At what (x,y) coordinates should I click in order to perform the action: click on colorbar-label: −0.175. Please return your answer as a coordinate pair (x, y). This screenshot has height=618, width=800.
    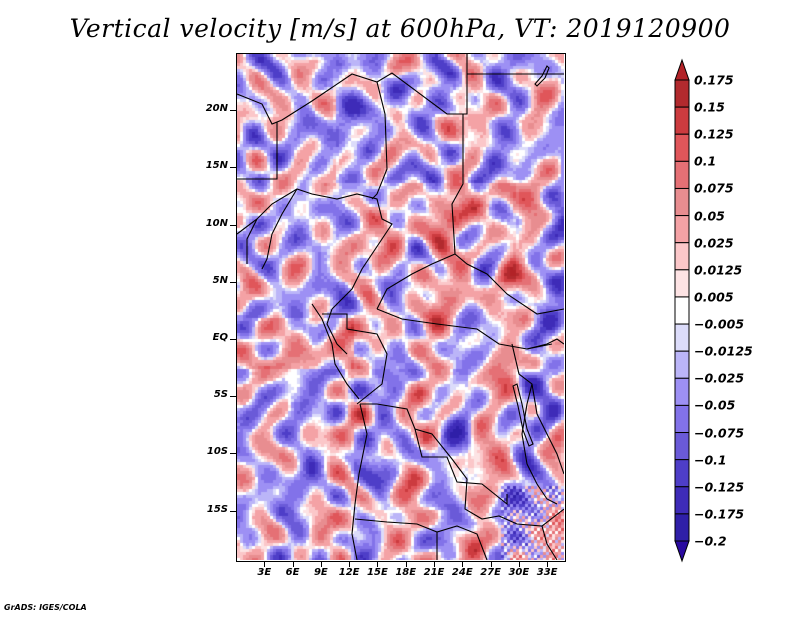
    Looking at the image, I should click on (719, 514).